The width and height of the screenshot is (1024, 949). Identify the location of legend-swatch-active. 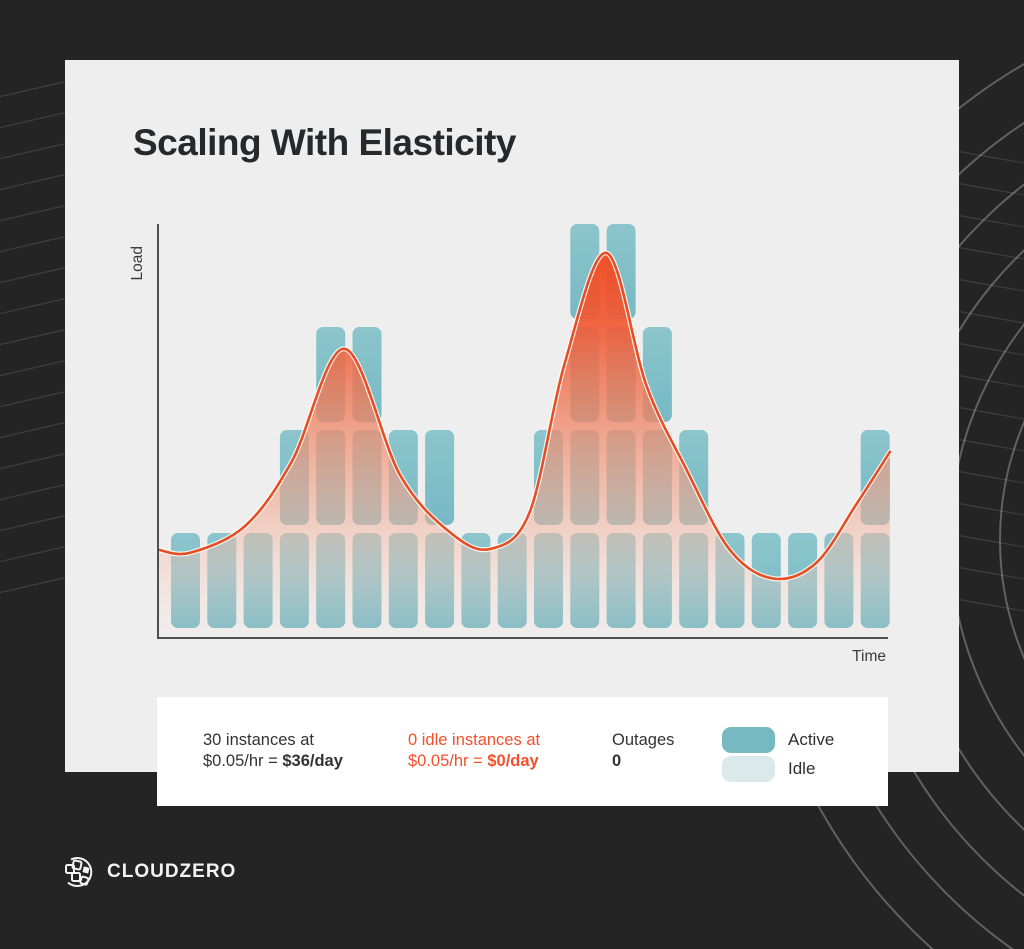
(748, 740).